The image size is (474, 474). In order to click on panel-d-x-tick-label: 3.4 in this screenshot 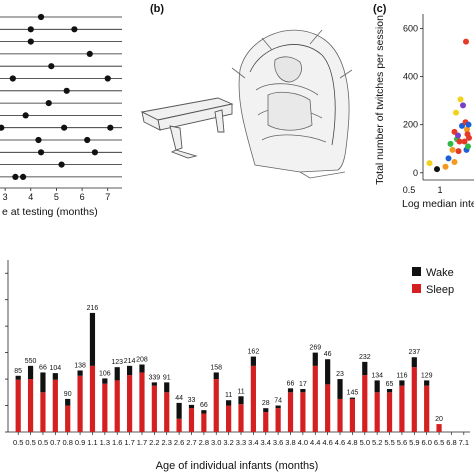, I will do `click(253, 442)`.